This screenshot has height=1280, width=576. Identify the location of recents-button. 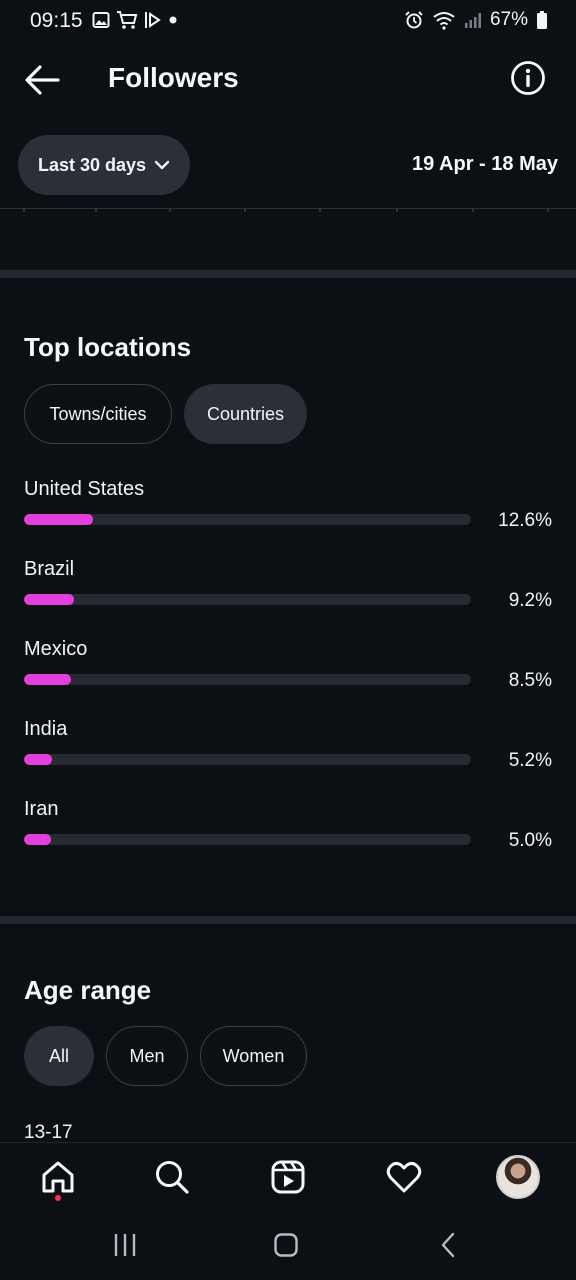
(125, 1245).